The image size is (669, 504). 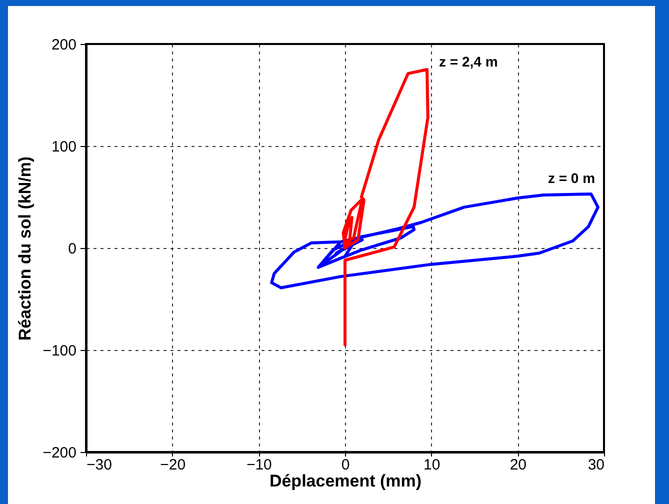 What do you see at coordinates (59, 453) in the screenshot?
I see `y-tick-label: −200` at bounding box center [59, 453].